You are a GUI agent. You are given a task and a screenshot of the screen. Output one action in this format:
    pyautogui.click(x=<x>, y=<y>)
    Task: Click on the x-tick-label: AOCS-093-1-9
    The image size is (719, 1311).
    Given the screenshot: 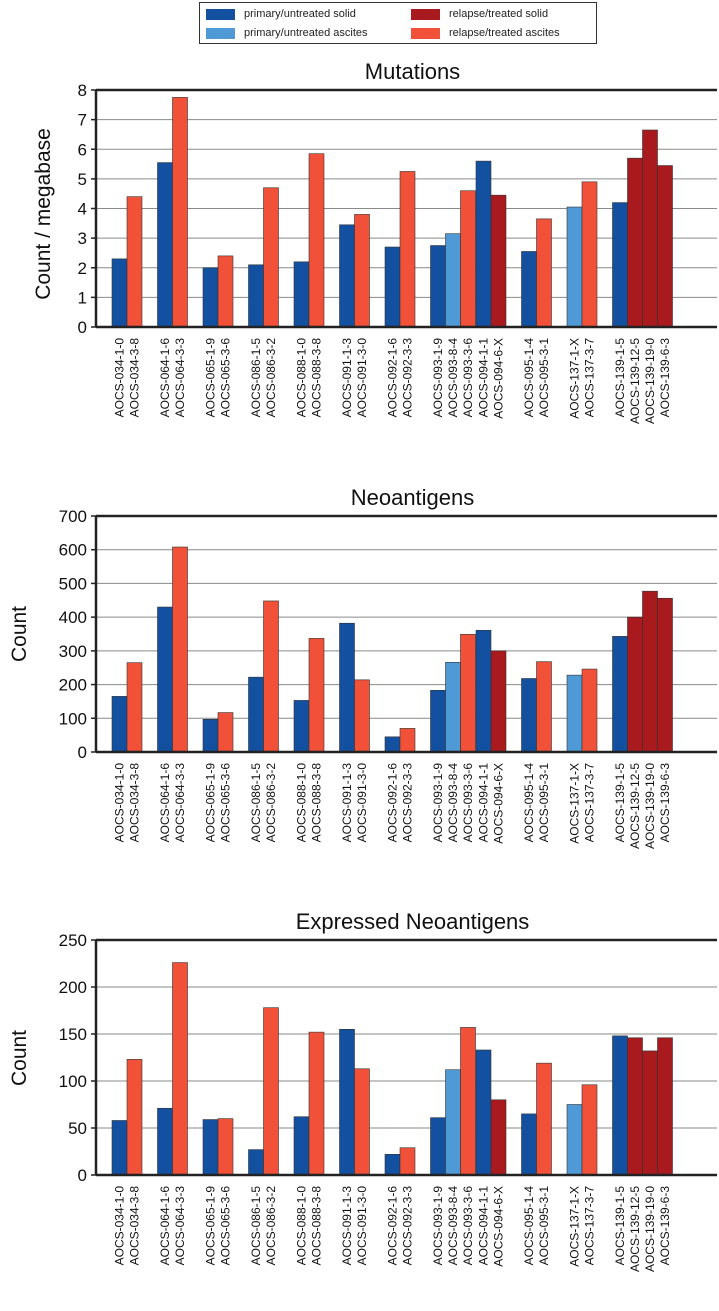 What is the action you would take?
    pyautogui.click(x=438, y=1226)
    